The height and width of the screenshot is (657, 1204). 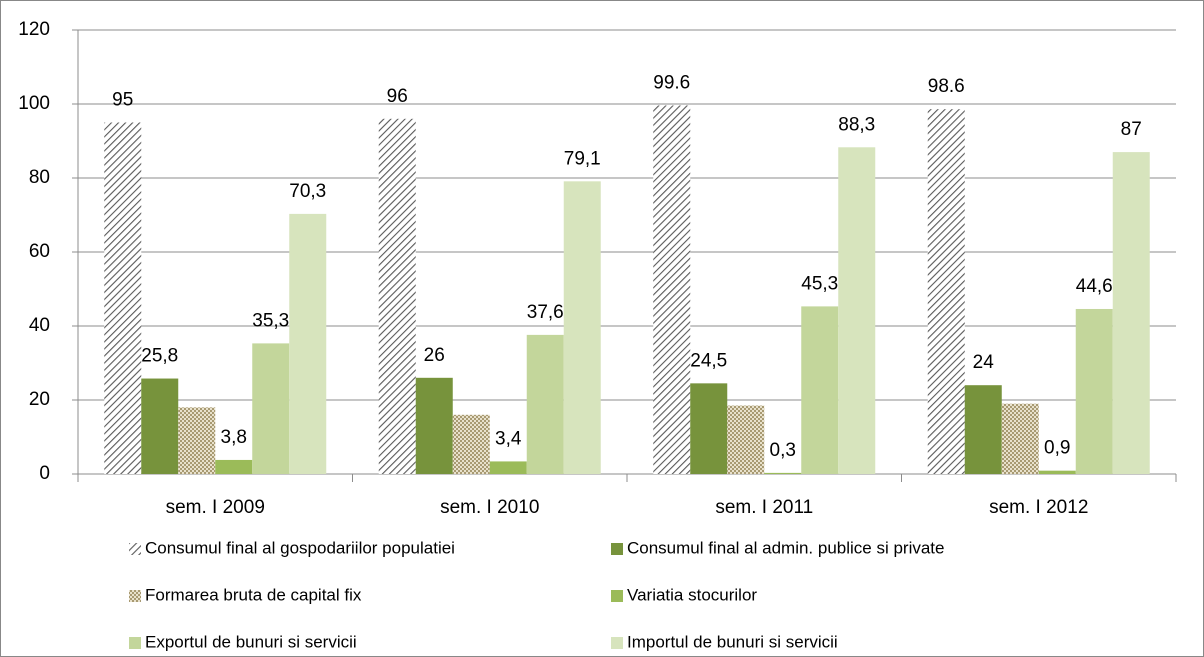 What do you see at coordinates (215, 507) in the screenshot?
I see `x-tick-label: sem. I 2009` at bounding box center [215, 507].